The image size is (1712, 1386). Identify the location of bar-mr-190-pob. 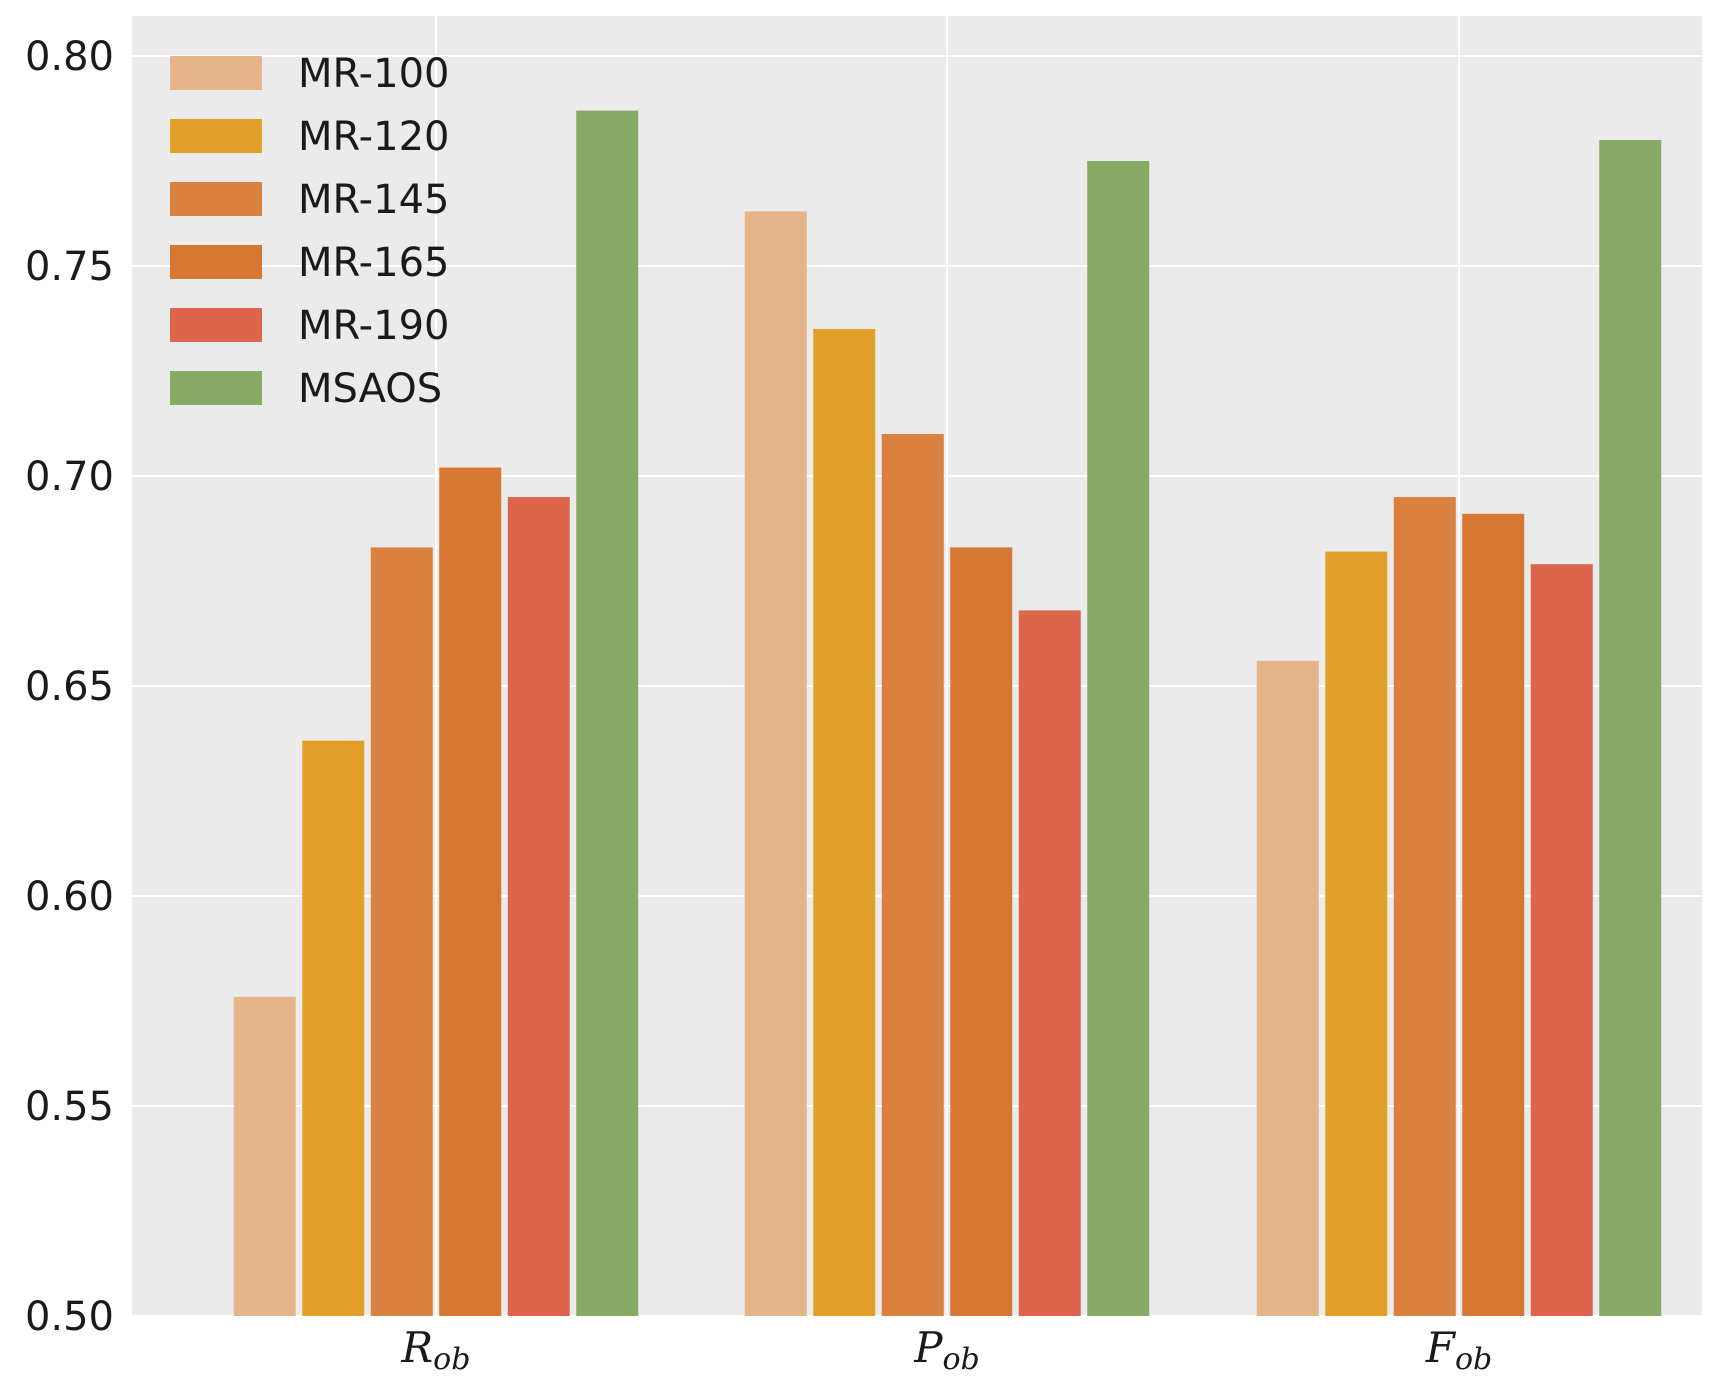
(1049, 963).